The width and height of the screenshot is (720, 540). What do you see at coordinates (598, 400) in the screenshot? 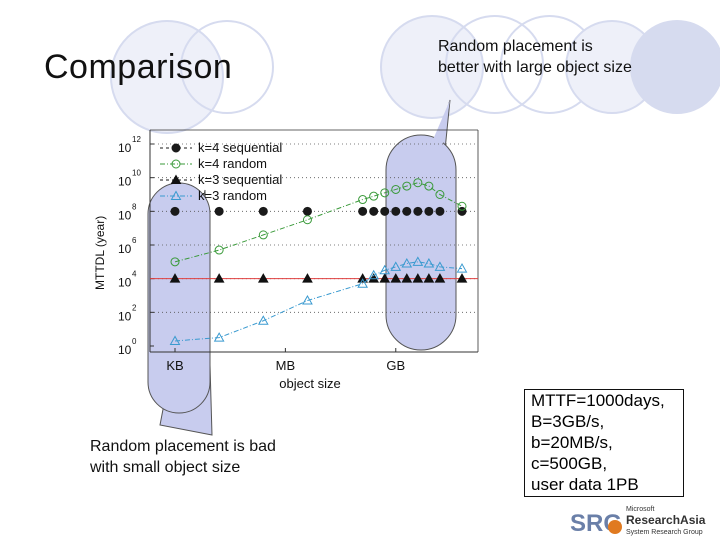
I see `param-mttf: MTTF=1000days,` at bounding box center [598, 400].